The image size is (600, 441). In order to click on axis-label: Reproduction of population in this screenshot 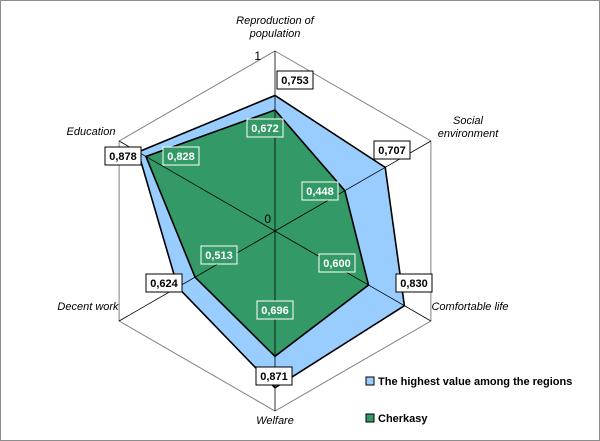, I will do `click(275, 27)`.